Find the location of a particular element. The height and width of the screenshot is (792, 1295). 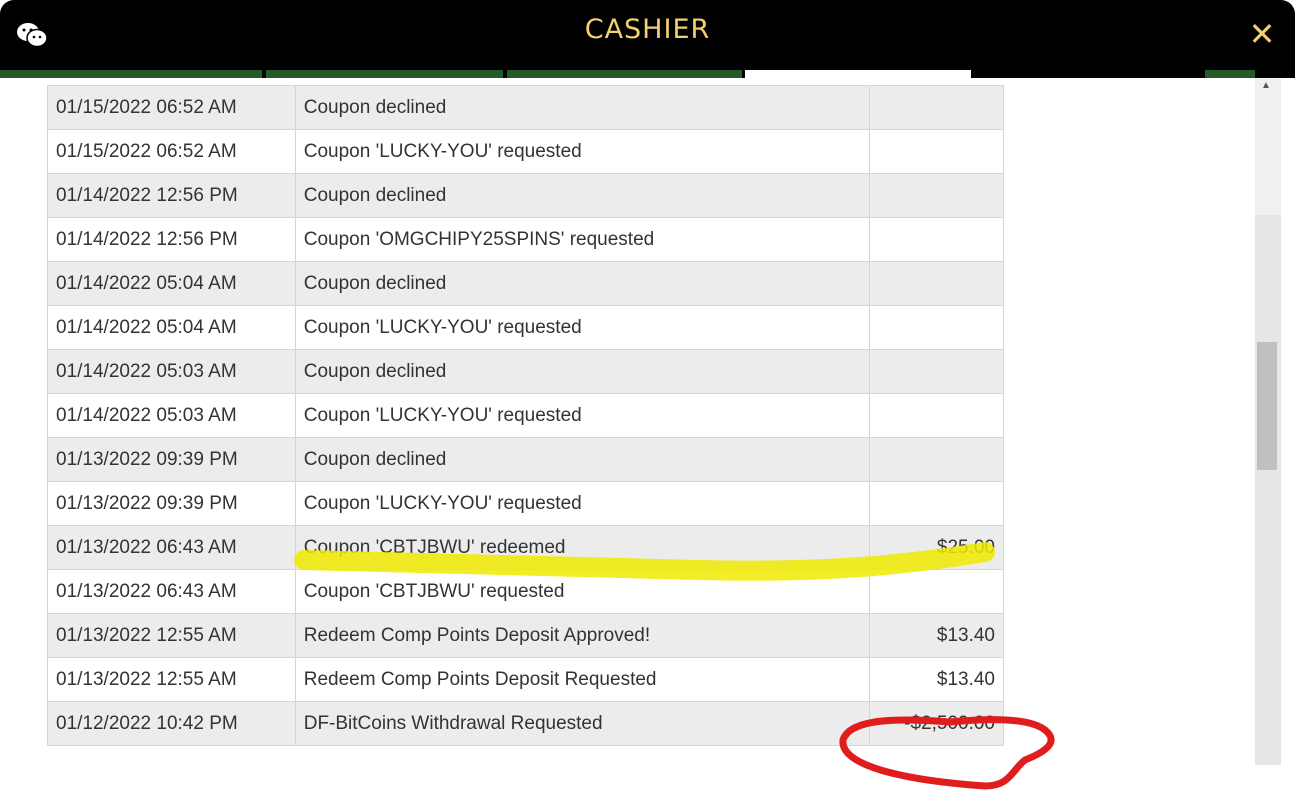

description-cell: DF-BitCoins Withdrawal Requested is located at coordinates (582, 723).